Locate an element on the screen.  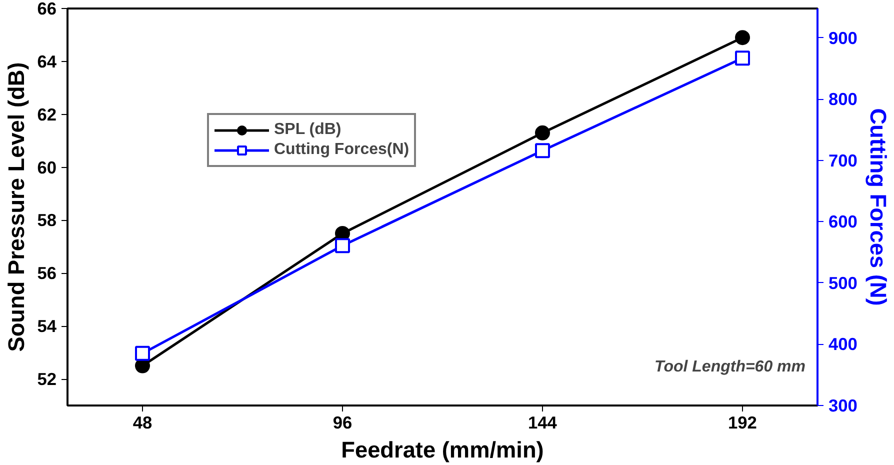
annotation: Tool Length=60 mm is located at coordinates (730, 367).